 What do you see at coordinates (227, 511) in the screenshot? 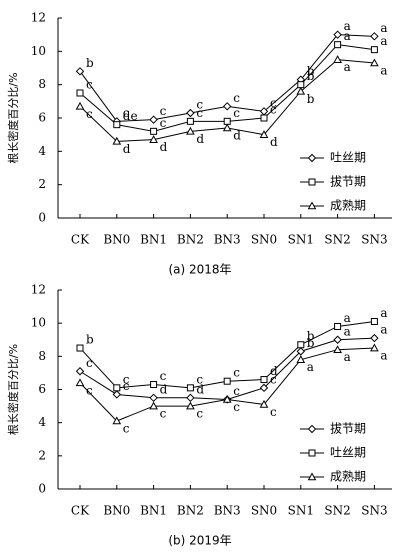
I see `x-tick-label: BN3` at bounding box center [227, 511].